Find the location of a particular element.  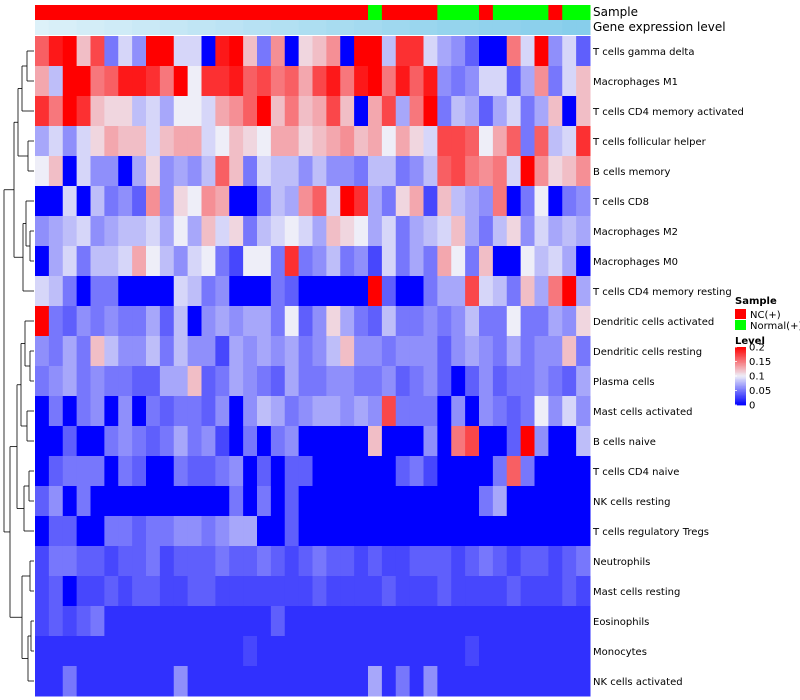

row-label: Neutrophils is located at coordinates (621, 562).